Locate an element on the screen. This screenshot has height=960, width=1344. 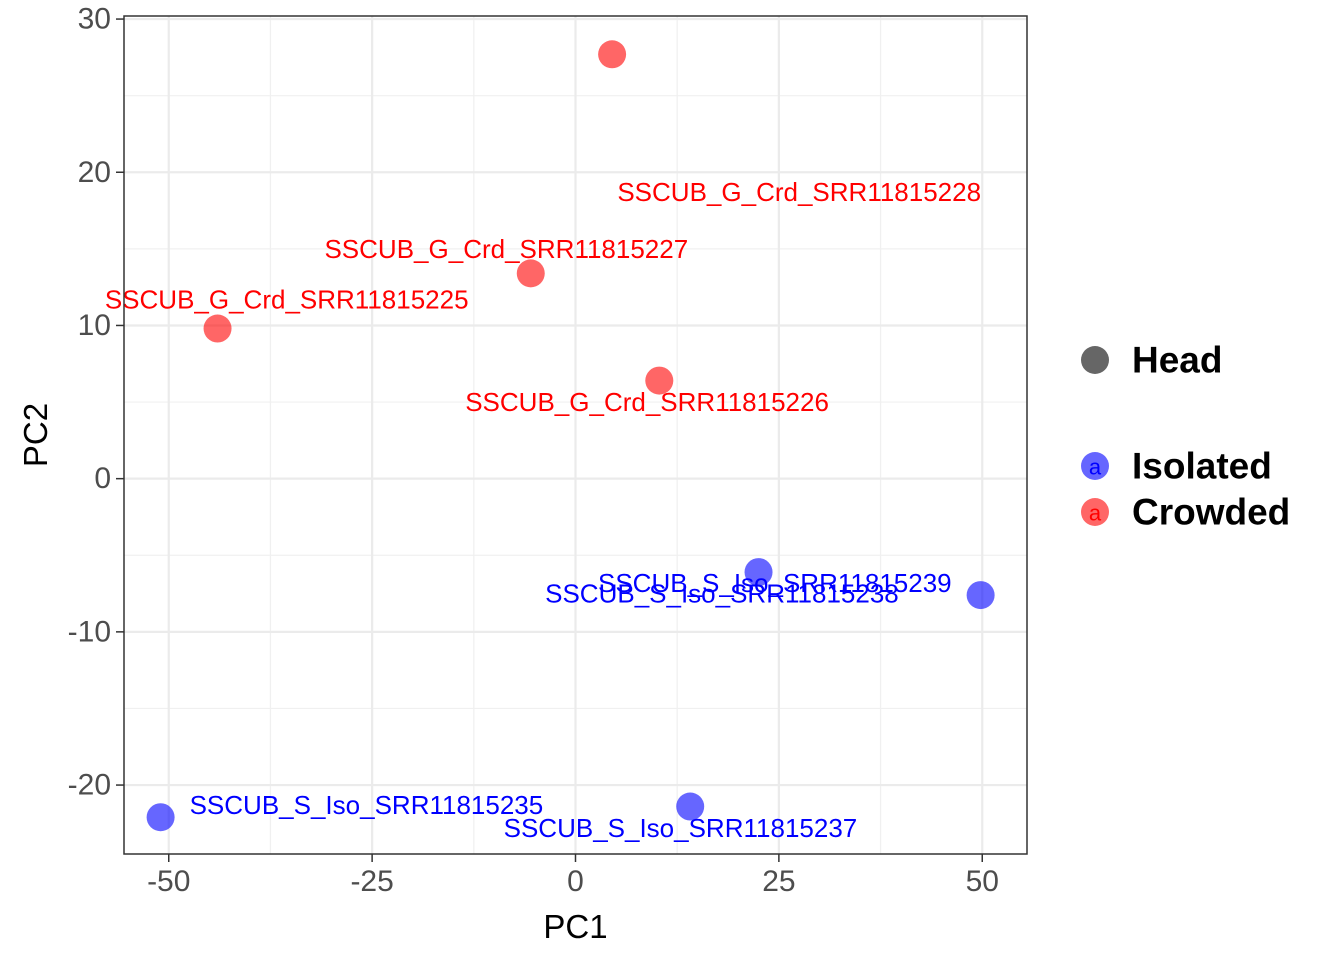
x-tick-label: -25 is located at coordinates (371, 881).